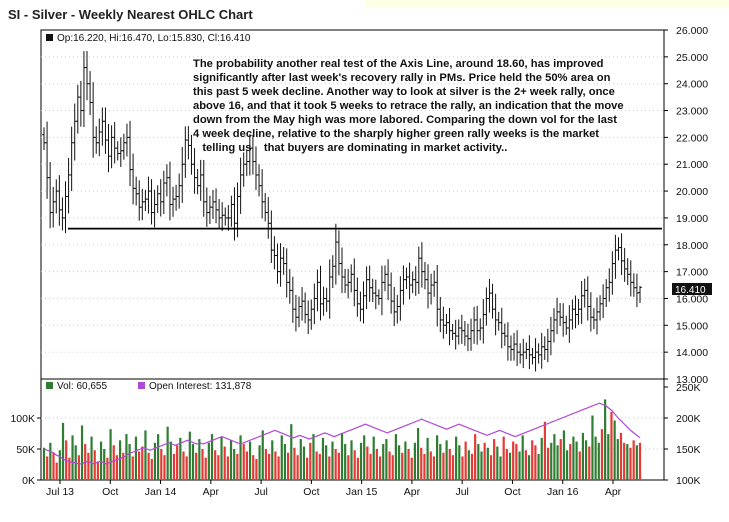 Image resolution: width=729 pixels, height=522 pixels. Describe the element at coordinates (342, 439) in the screenshot. I see `volume-bars` at that location.